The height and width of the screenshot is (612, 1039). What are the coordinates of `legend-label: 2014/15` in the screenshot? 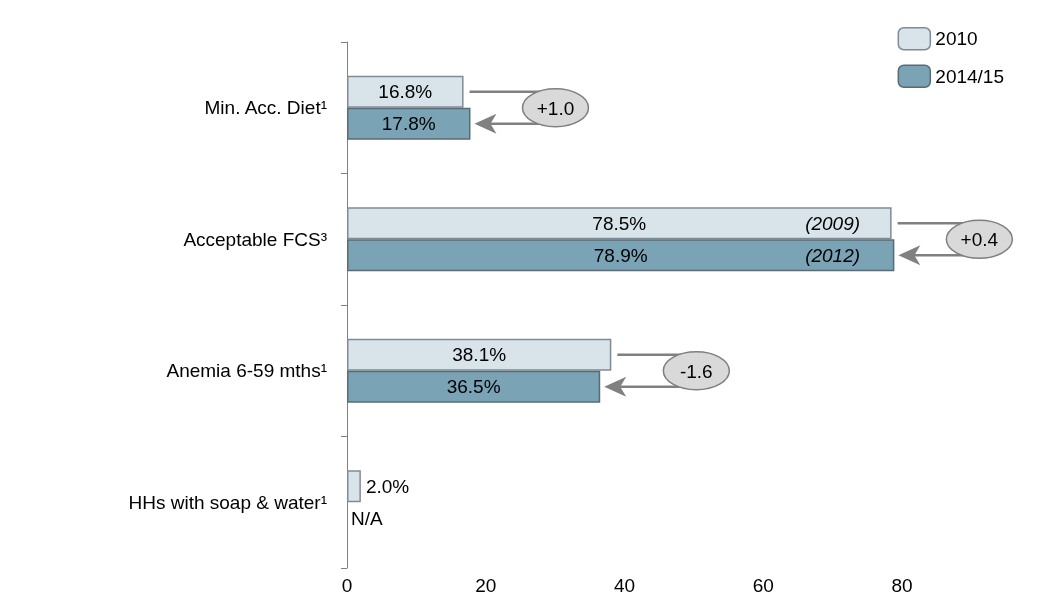 It's located at (970, 76).